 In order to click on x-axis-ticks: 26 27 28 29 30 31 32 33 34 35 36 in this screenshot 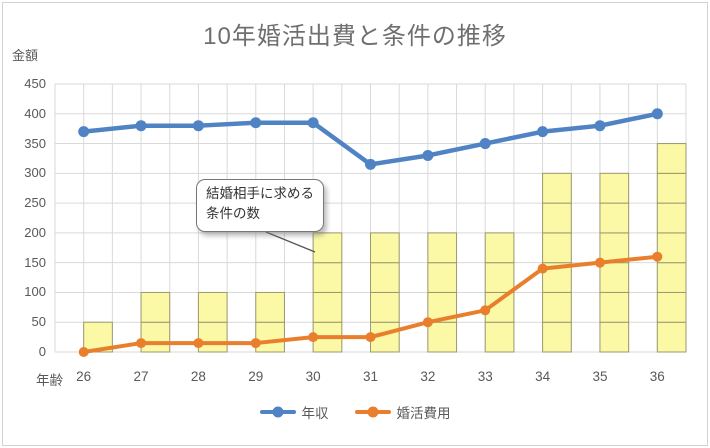, I will do `click(370, 378)`.